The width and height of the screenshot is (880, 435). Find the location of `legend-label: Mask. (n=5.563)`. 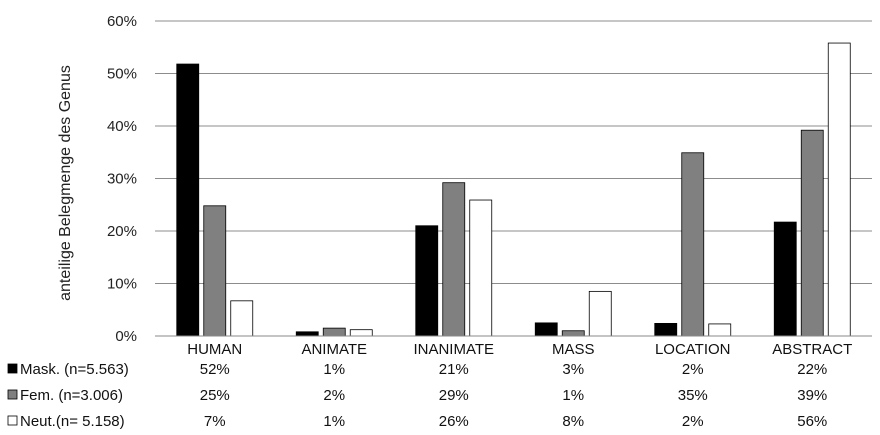

legend-label: Mask. (n=5.563) is located at coordinates (74, 369).